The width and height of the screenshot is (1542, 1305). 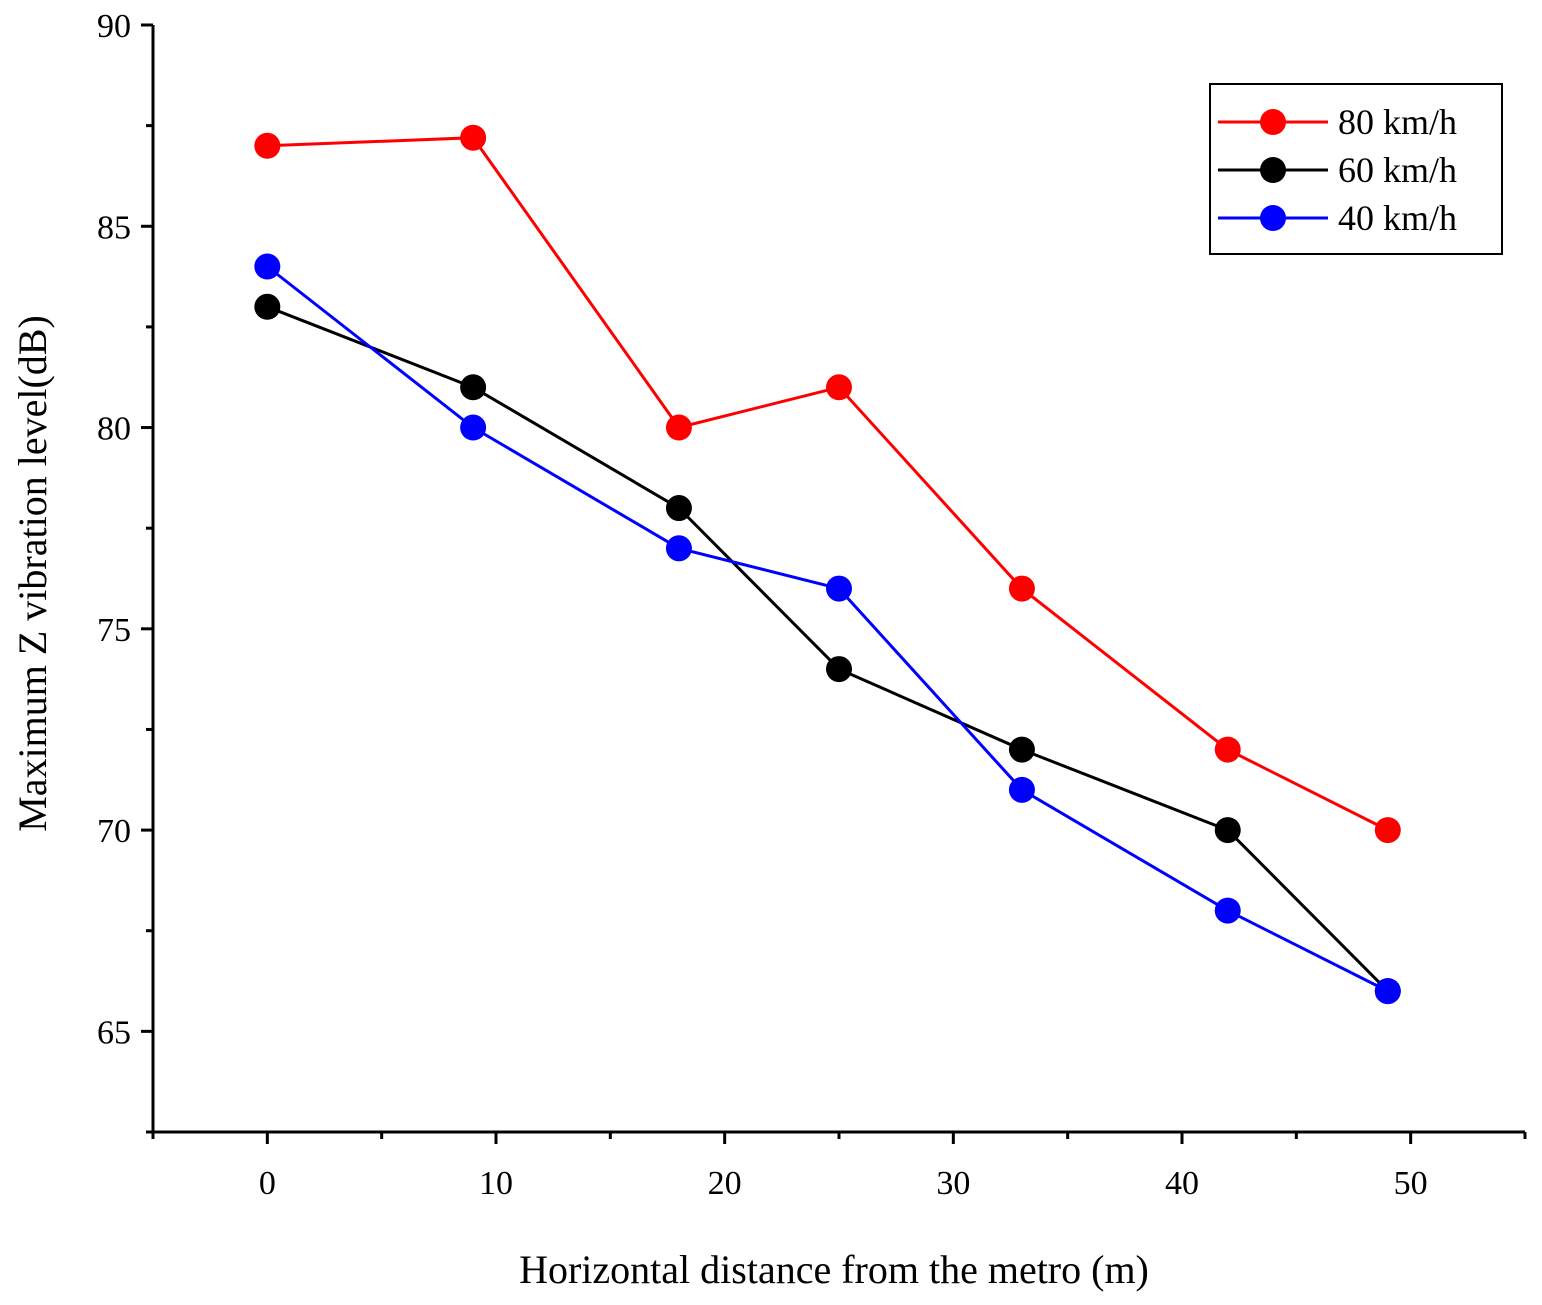 What do you see at coordinates (114, 227) in the screenshot?
I see `y-tick-label: 85` at bounding box center [114, 227].